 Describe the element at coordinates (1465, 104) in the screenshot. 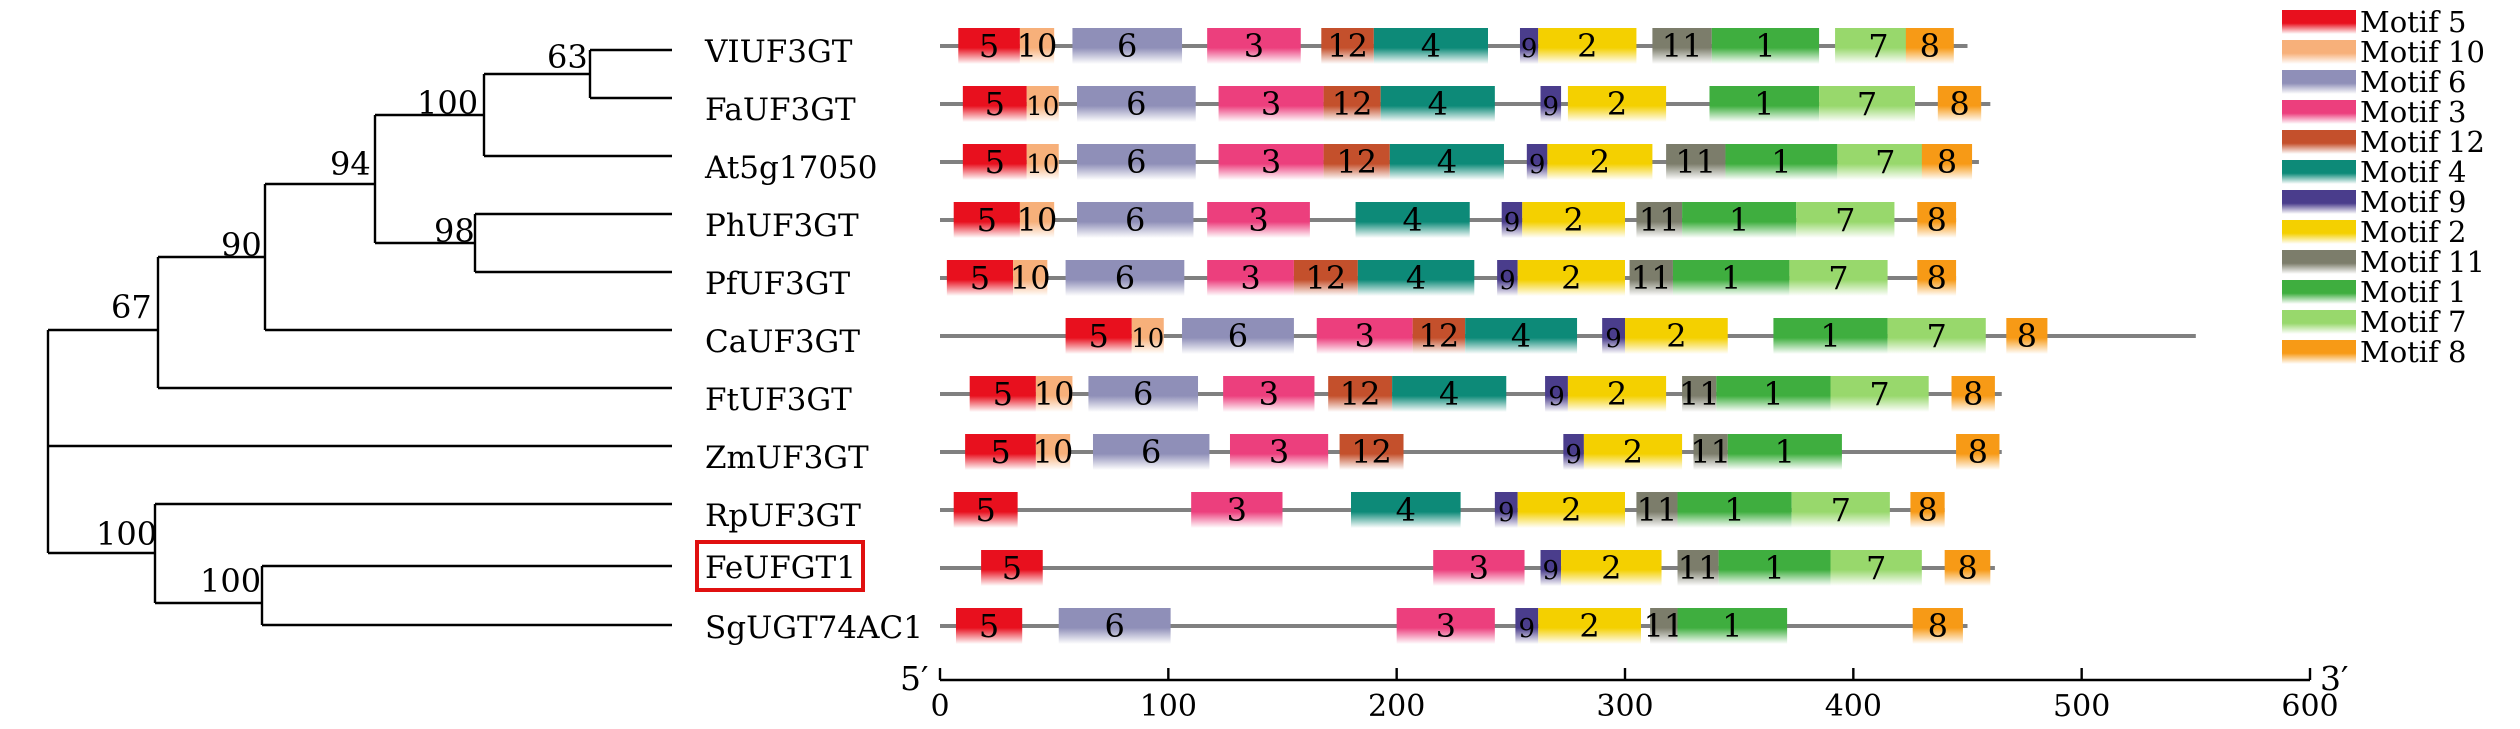

I see `motif-row: 5 10 6 3 12 4 9 2 1 7 8` at that location.